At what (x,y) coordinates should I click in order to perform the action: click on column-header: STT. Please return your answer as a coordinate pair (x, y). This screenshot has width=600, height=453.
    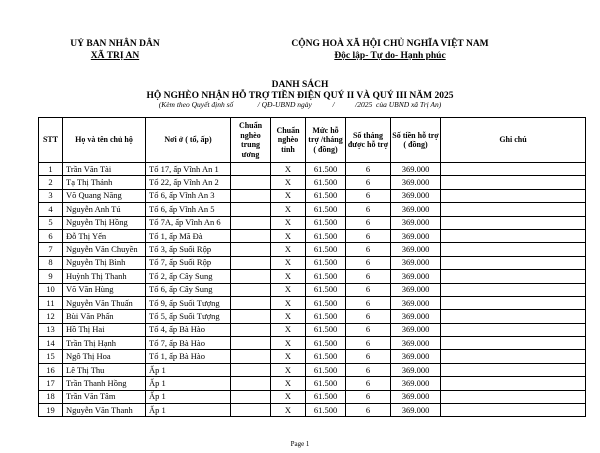
    Looking at the image, I should click on (50, 140).